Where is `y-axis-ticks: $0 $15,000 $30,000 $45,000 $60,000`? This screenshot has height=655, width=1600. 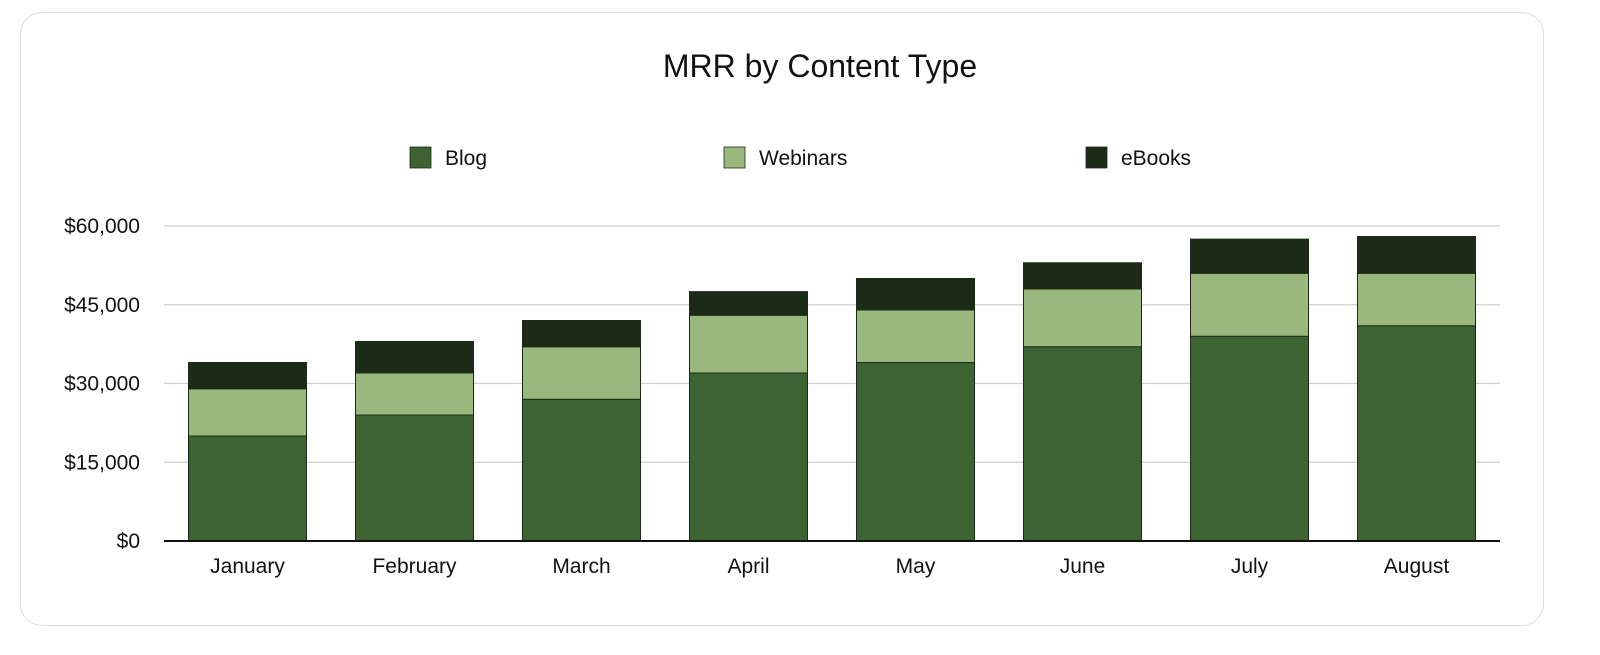 y-axis-ticks: $0 $15,000 $30,000 $45,000 $60,000 is located at coordinates (102, 384).